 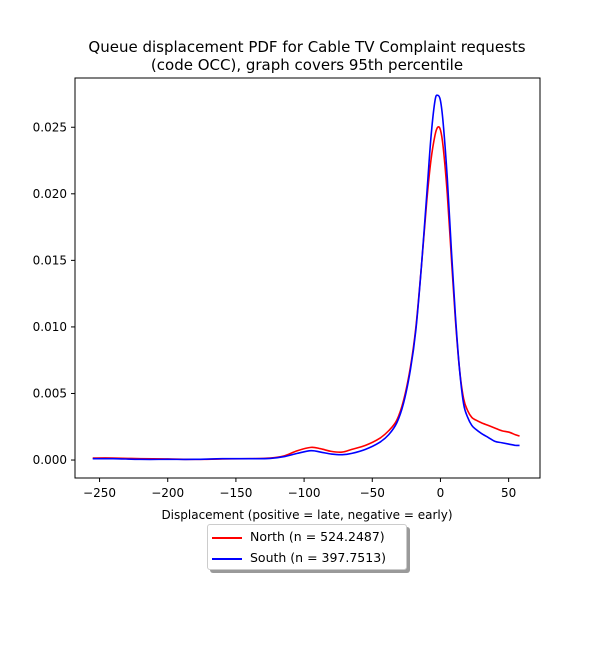 What do you see at coordinates (50, 260) in the screenshot?
I see `y-tick-label: 0.015` at bounding box center [50, 260].